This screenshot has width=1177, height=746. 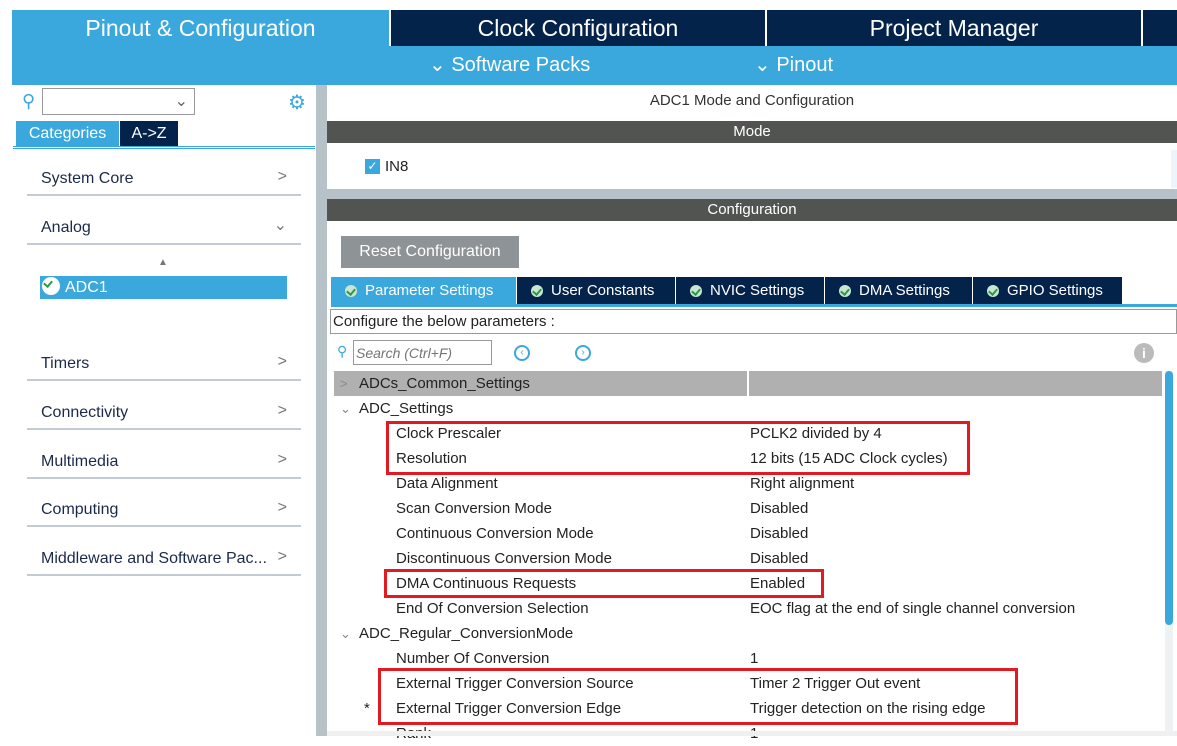 I want to click on category-label: Timers, so click(x=65, y=363).